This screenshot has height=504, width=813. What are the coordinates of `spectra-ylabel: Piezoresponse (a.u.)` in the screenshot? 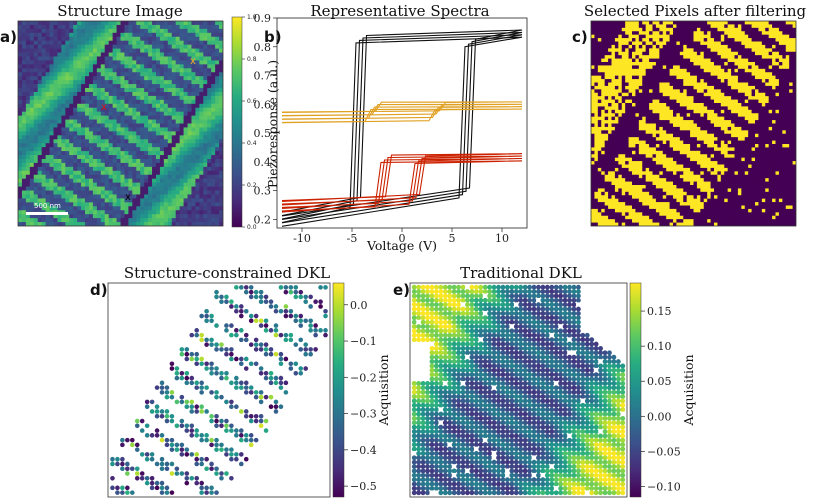 It's located at (272, 124).